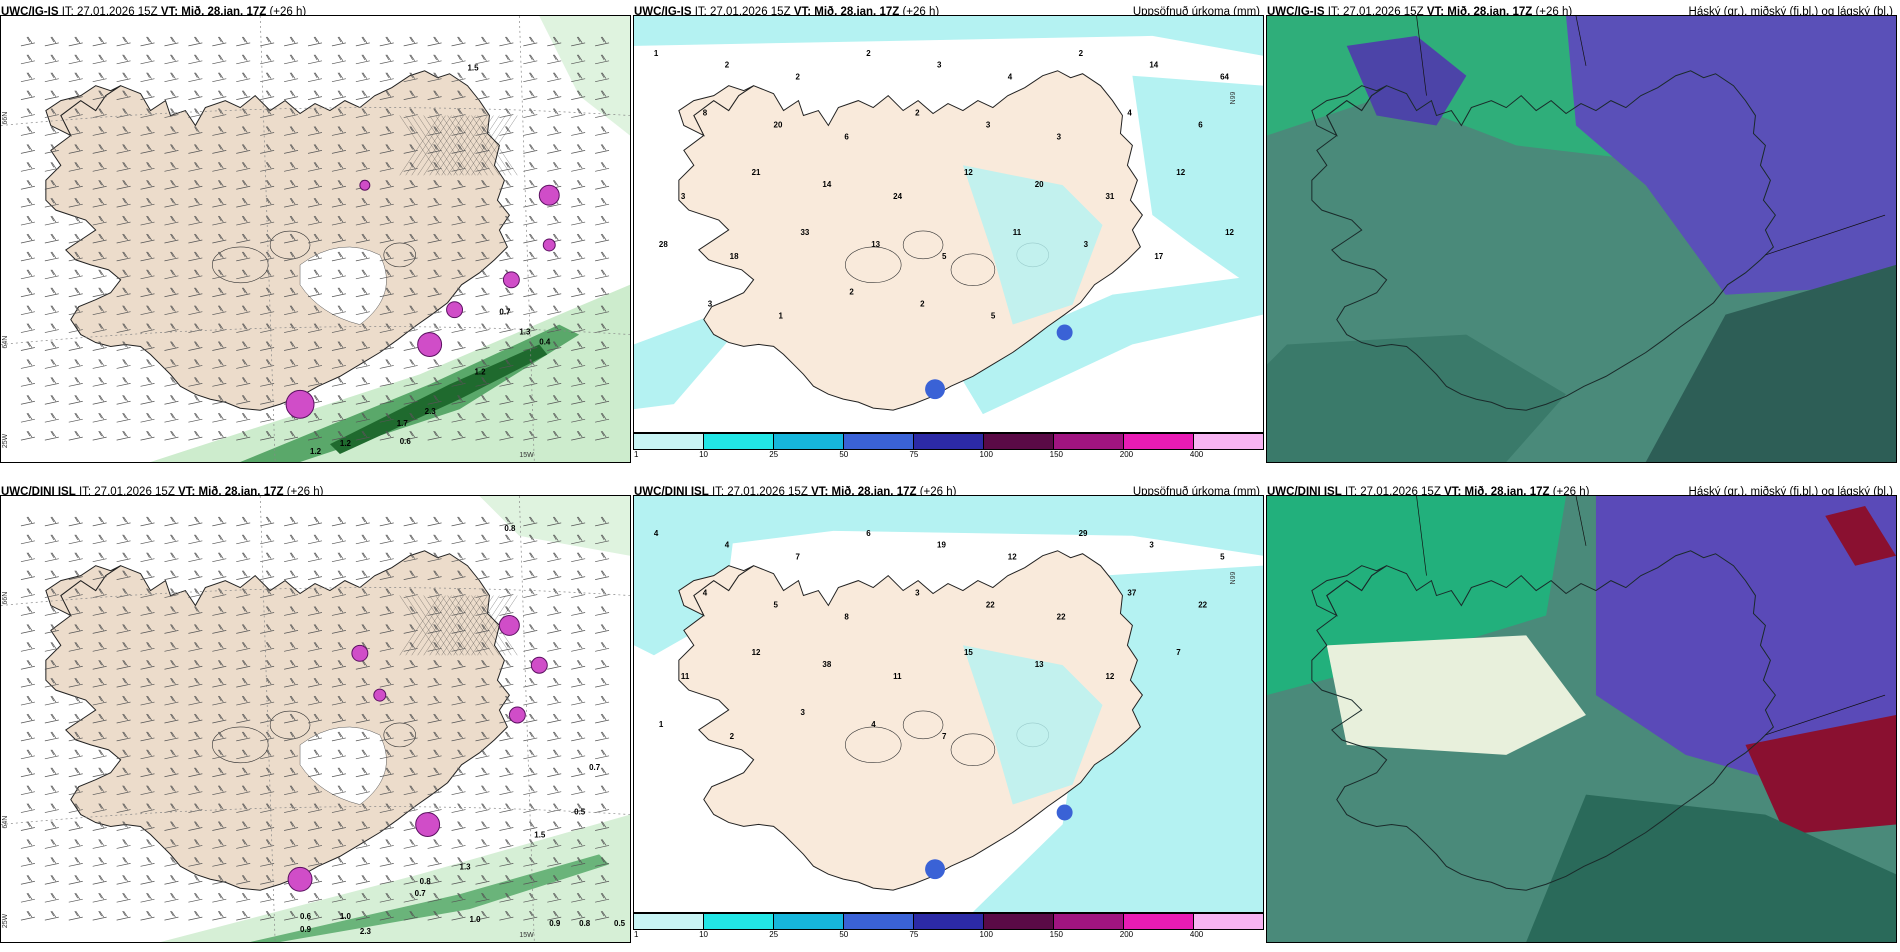 The image size is (1900, 952). What do you see at coordinates (1081, 53) in the screenshot?
I see `precip-value-label: 2` at bounding box center [1081, 53].